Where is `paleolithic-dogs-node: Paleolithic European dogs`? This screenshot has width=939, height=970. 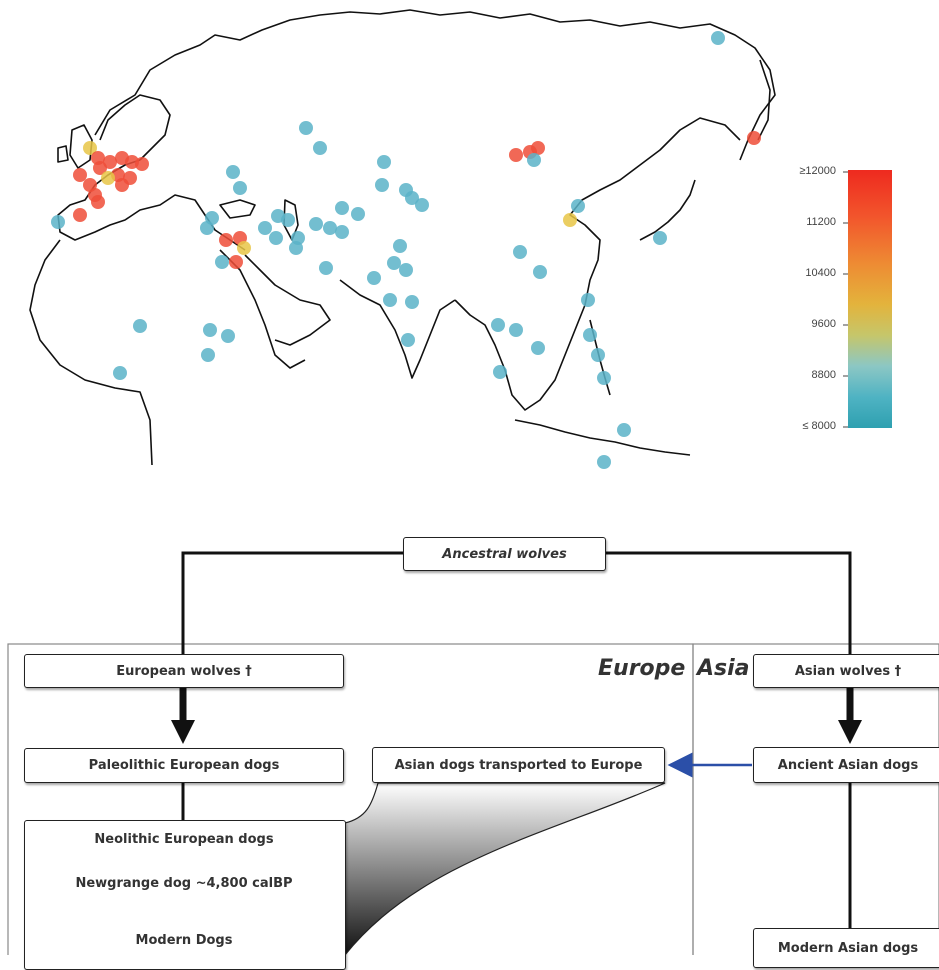 paleolithic-dogs-node: Paleolithic European dogs is located at coordinates (184, 765).